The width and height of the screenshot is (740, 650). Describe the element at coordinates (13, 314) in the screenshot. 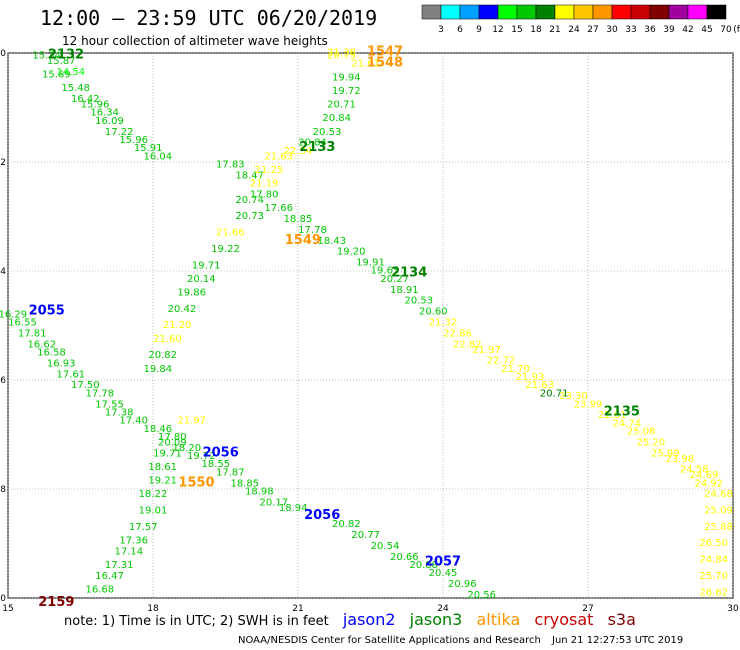

I see `wave-height-point: 16.29` at that location.